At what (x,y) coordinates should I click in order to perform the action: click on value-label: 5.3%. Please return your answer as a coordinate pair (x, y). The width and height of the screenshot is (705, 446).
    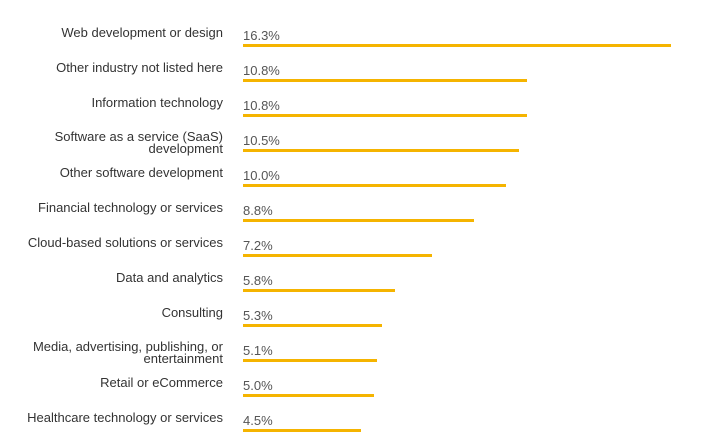
    Looking at the image, I should click on (258, 315).